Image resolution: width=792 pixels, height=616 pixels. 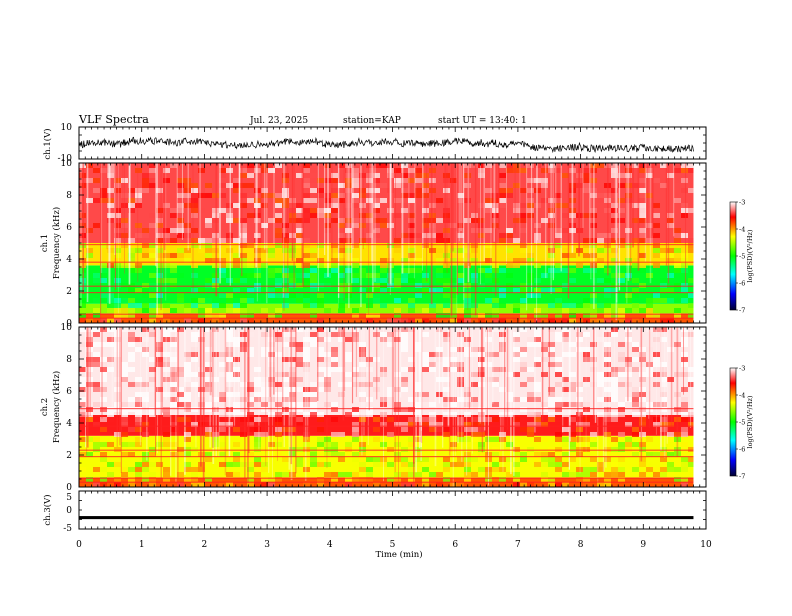 I want to click on colorbar-tick-label: -3, so click(x=742, y=203).